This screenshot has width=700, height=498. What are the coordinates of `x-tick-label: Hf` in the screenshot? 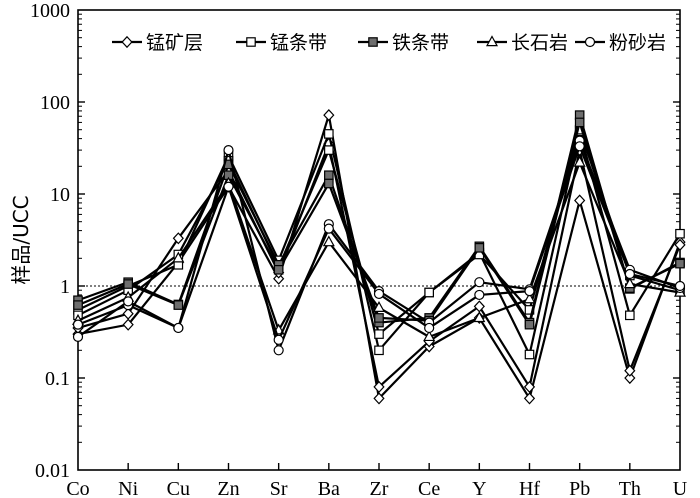 It's located at (529, 488).